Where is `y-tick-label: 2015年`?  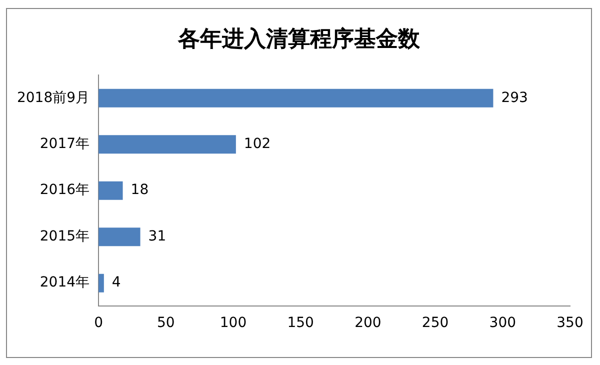 y-tick-label: 2015年 is located at coordinates (65, 236).